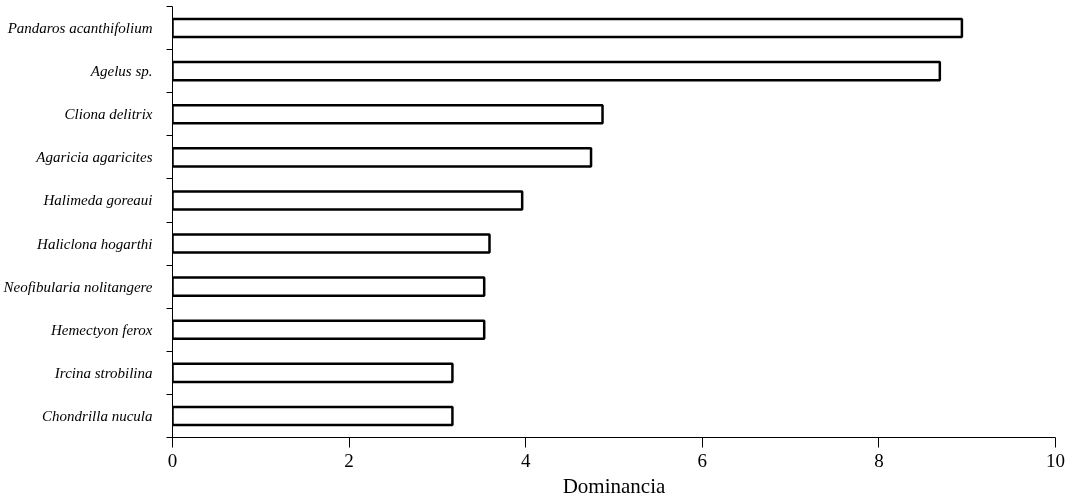 This screenshot has width=1073, height=503. What do you see at coordinates (94, 243) in the screenshot?
I see `y-tick-label: Haliclona hogarthi` at bounding box center [94, 243].